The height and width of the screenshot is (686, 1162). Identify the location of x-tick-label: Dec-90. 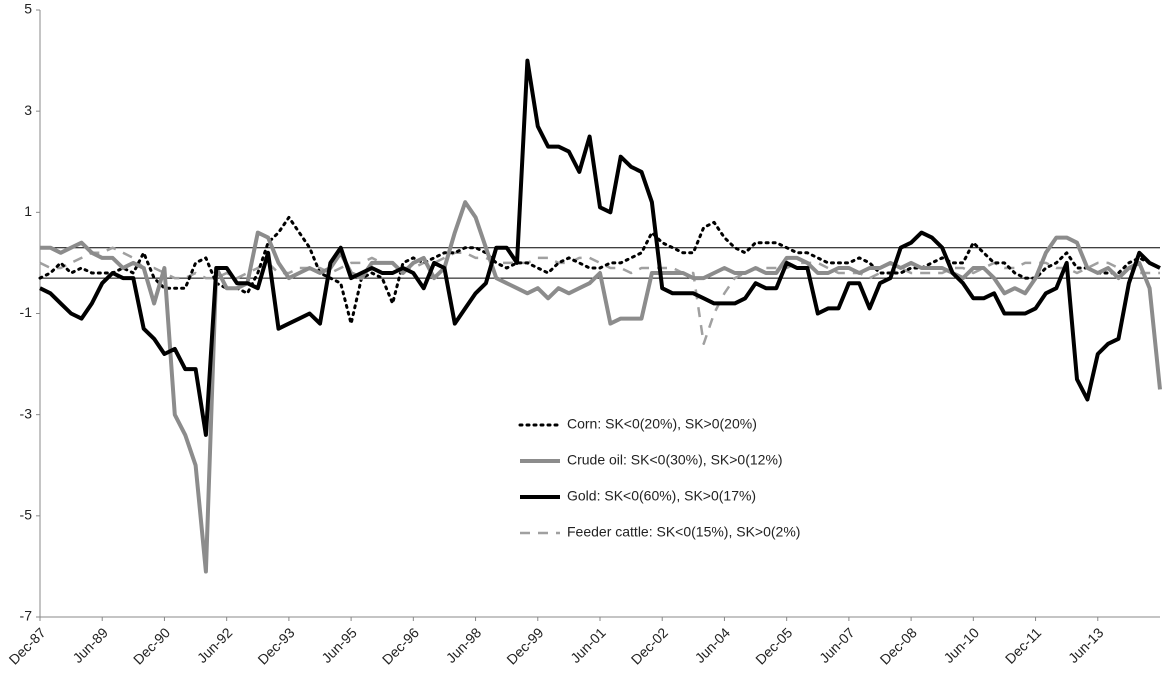
(151, 645).